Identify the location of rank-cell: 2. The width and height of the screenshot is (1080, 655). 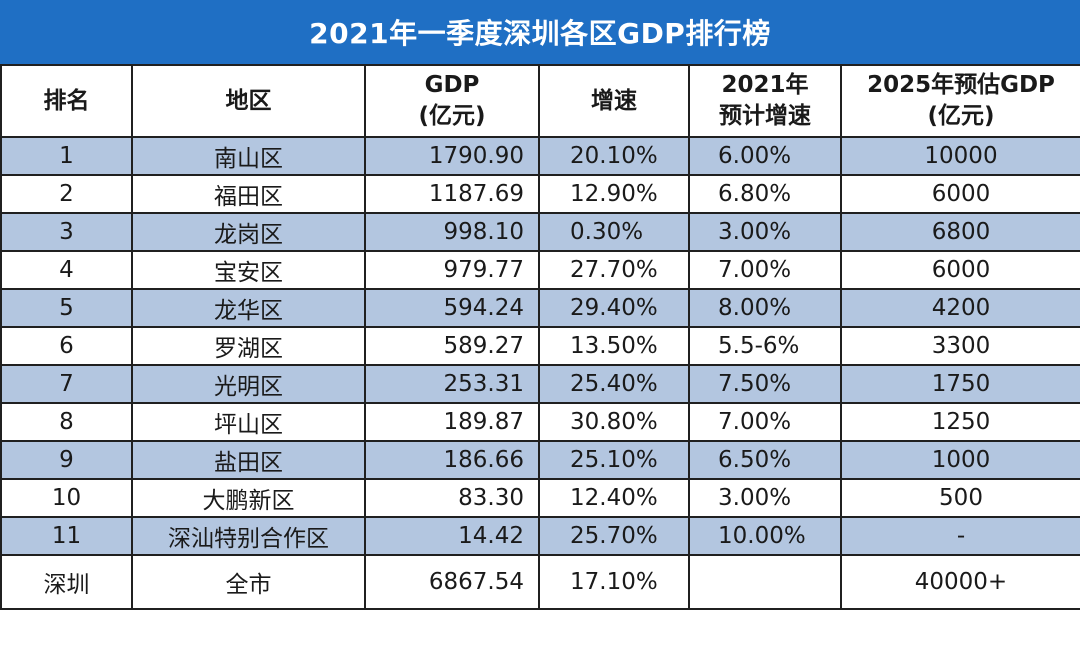
(66, 194).